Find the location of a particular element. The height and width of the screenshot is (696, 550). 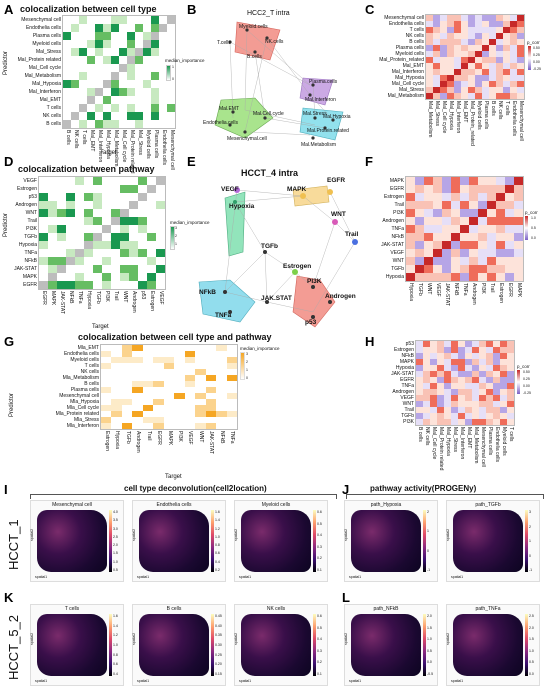

colorbar-tick: 0.5 is located at coordinates (319, 523).